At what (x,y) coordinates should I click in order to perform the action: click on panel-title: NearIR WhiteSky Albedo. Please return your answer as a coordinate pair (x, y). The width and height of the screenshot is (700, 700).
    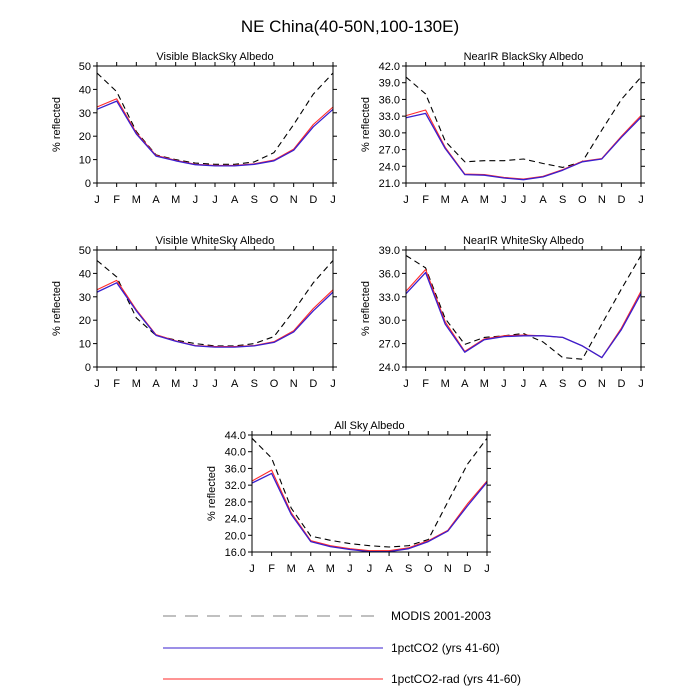
    Looking at the image, I should click on (523, 241).